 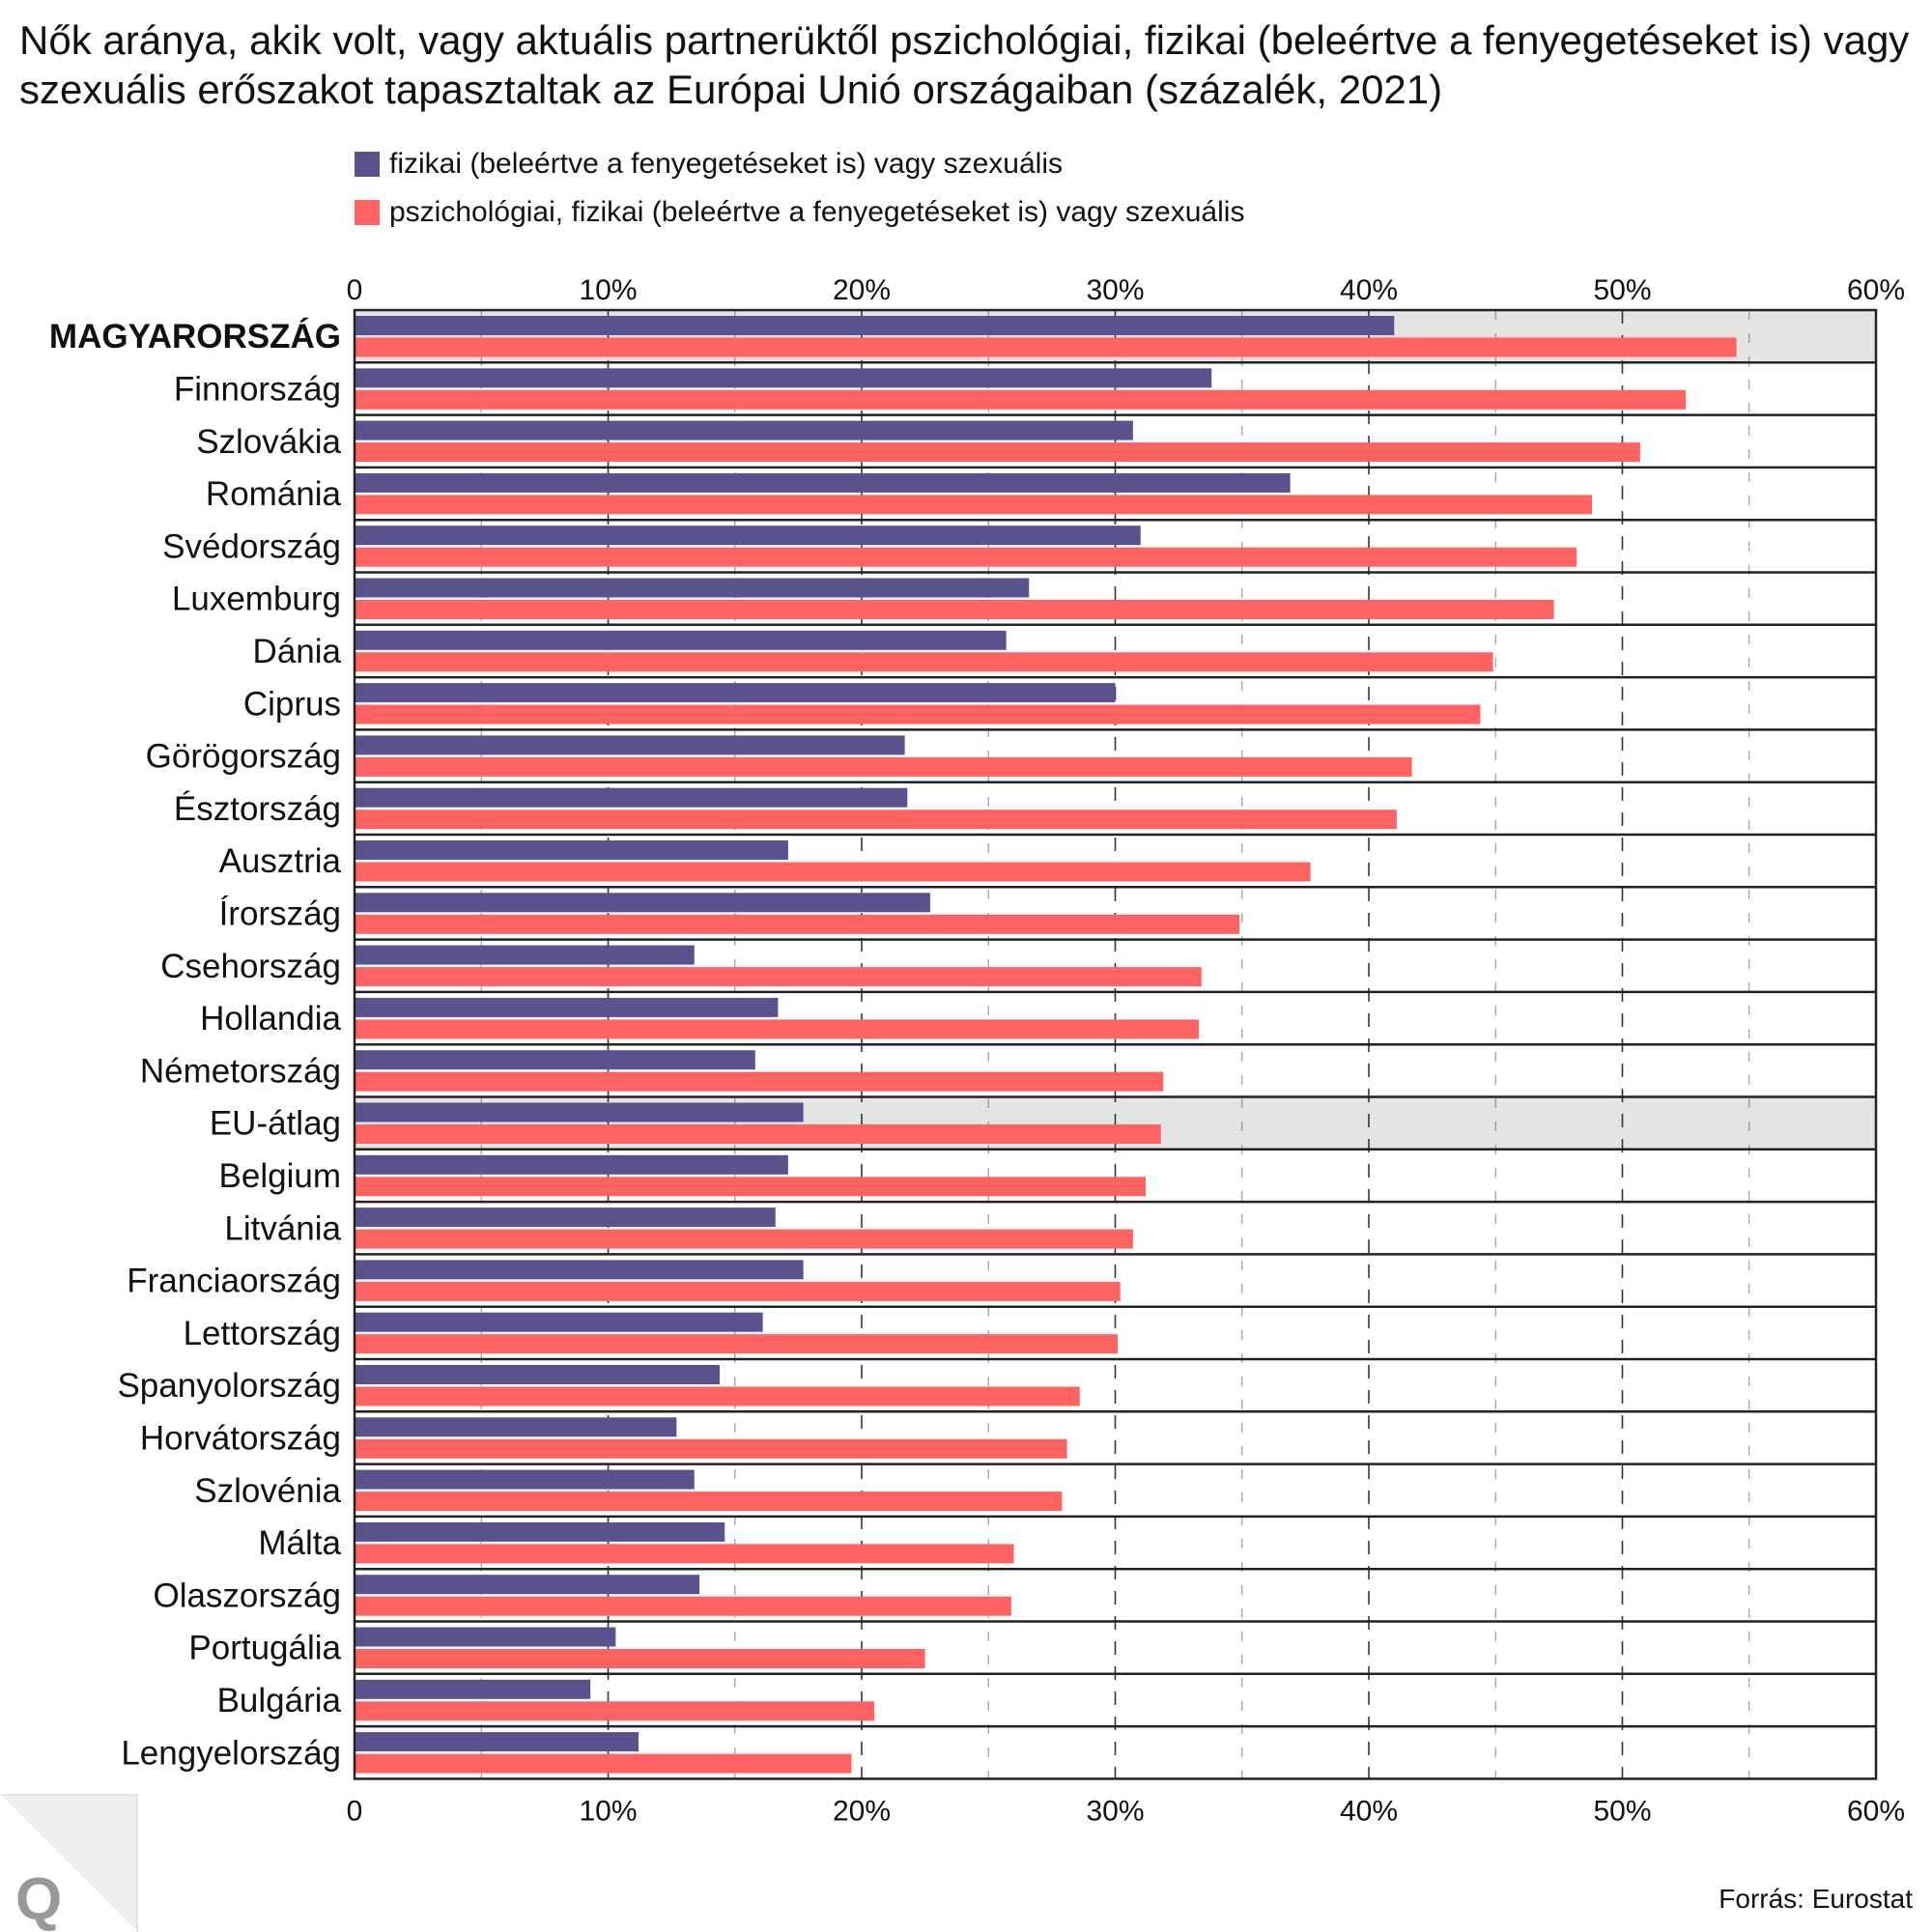 What do you see at coordinates (1369, 290) in the screenshot?
I see `x-tick-label-top: 40%` at bounding box center [1369, 290].